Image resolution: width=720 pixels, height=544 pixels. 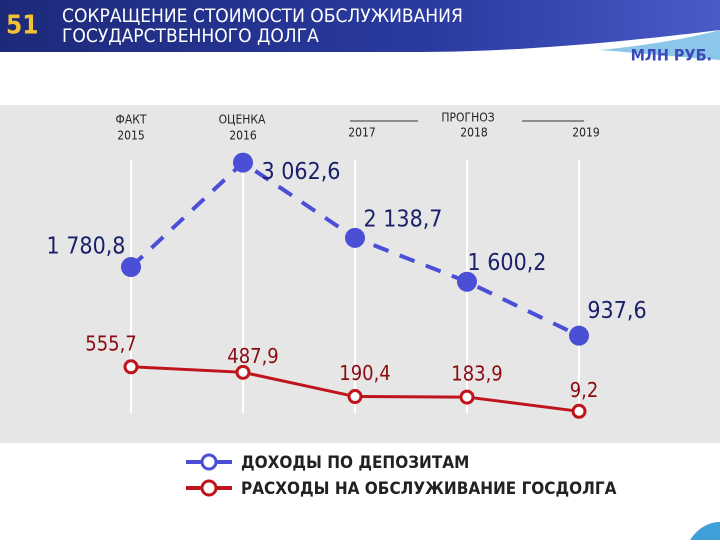 What do you see at coordinates (474, 133) in the screenshot?
I see `x-tick-label: 2018` at bounding box center [474, 133].